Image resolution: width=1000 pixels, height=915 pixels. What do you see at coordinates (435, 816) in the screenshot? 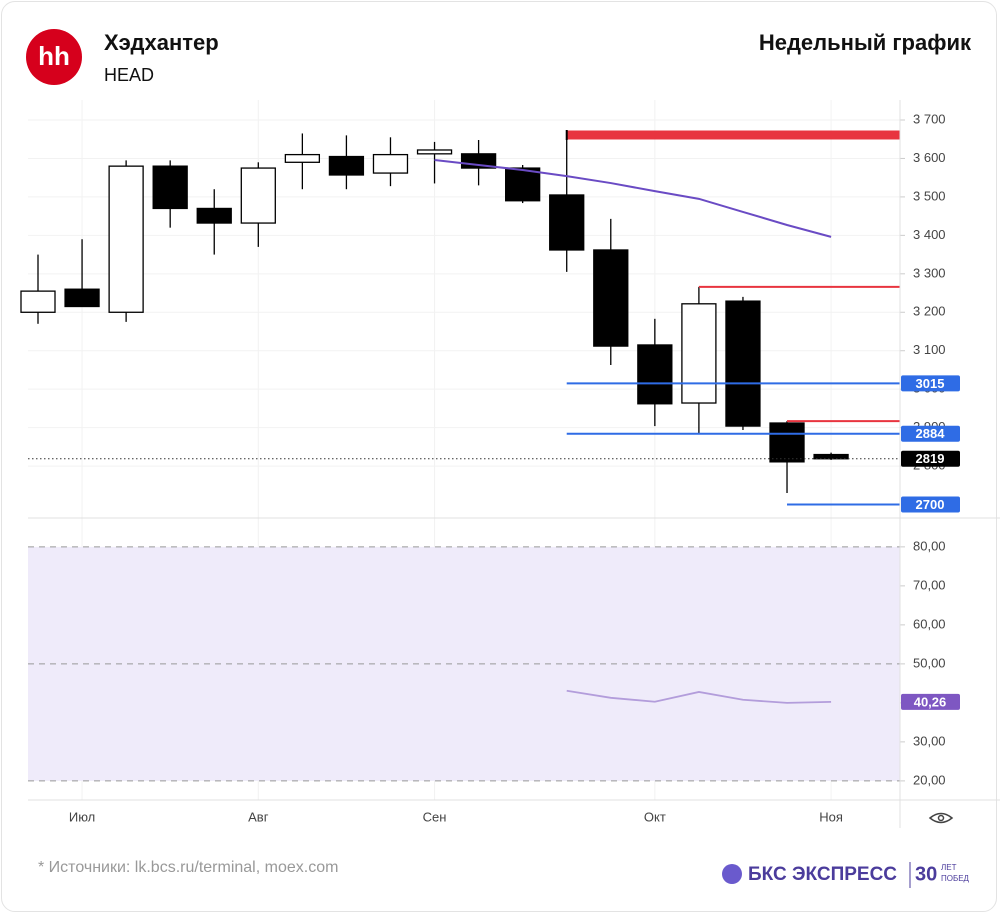
I see `x-tick-label: Сен` at bounding box center [435, 816].